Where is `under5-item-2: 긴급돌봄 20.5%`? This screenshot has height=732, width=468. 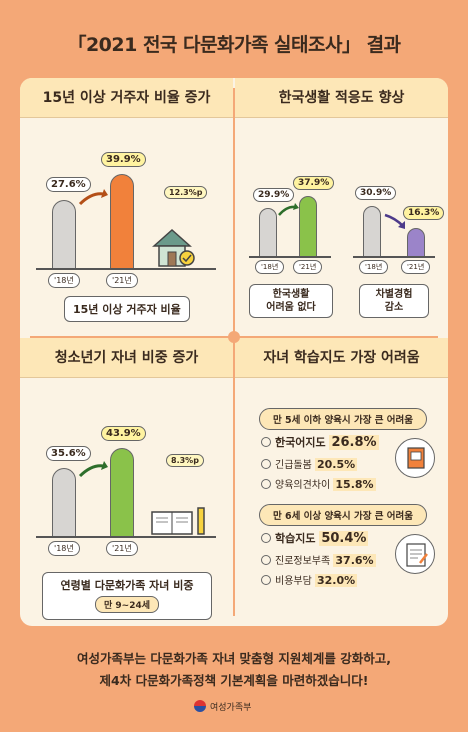 under5-item-2: 긴급돌봄 20.5% is located at coordinates (309, 463).